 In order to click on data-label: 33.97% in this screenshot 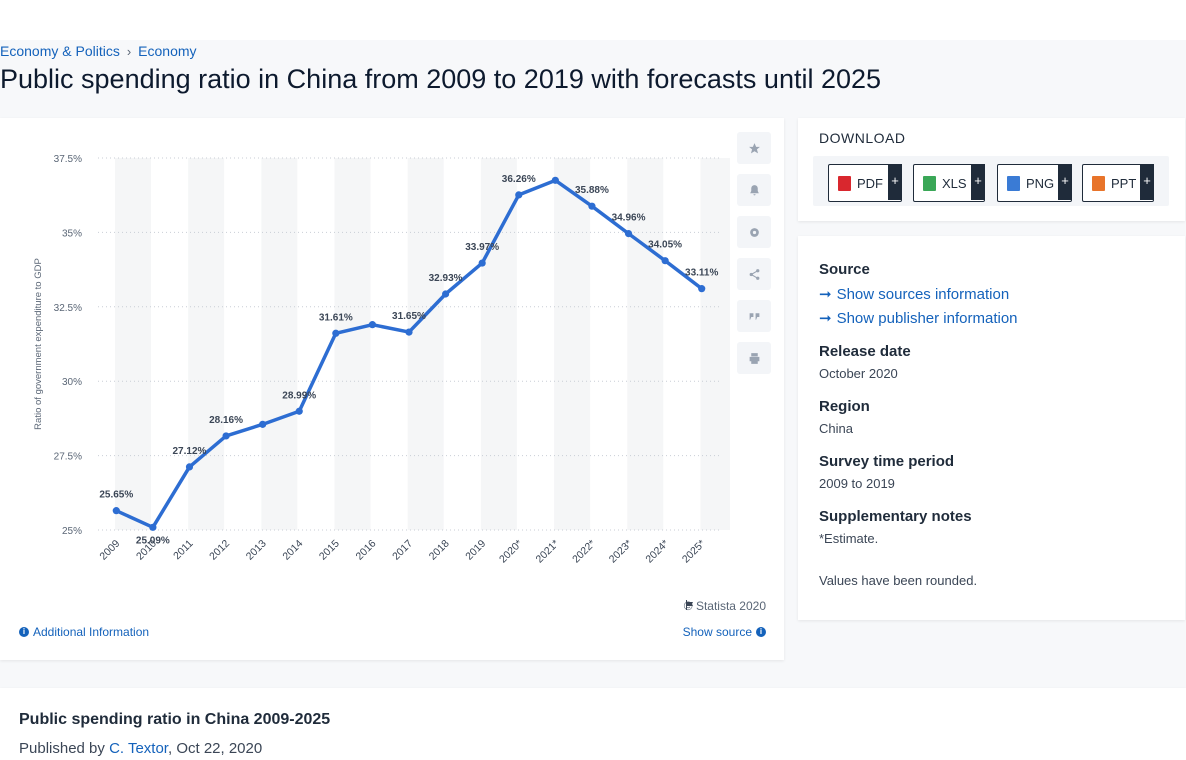, I will do `click(482, 247)`.